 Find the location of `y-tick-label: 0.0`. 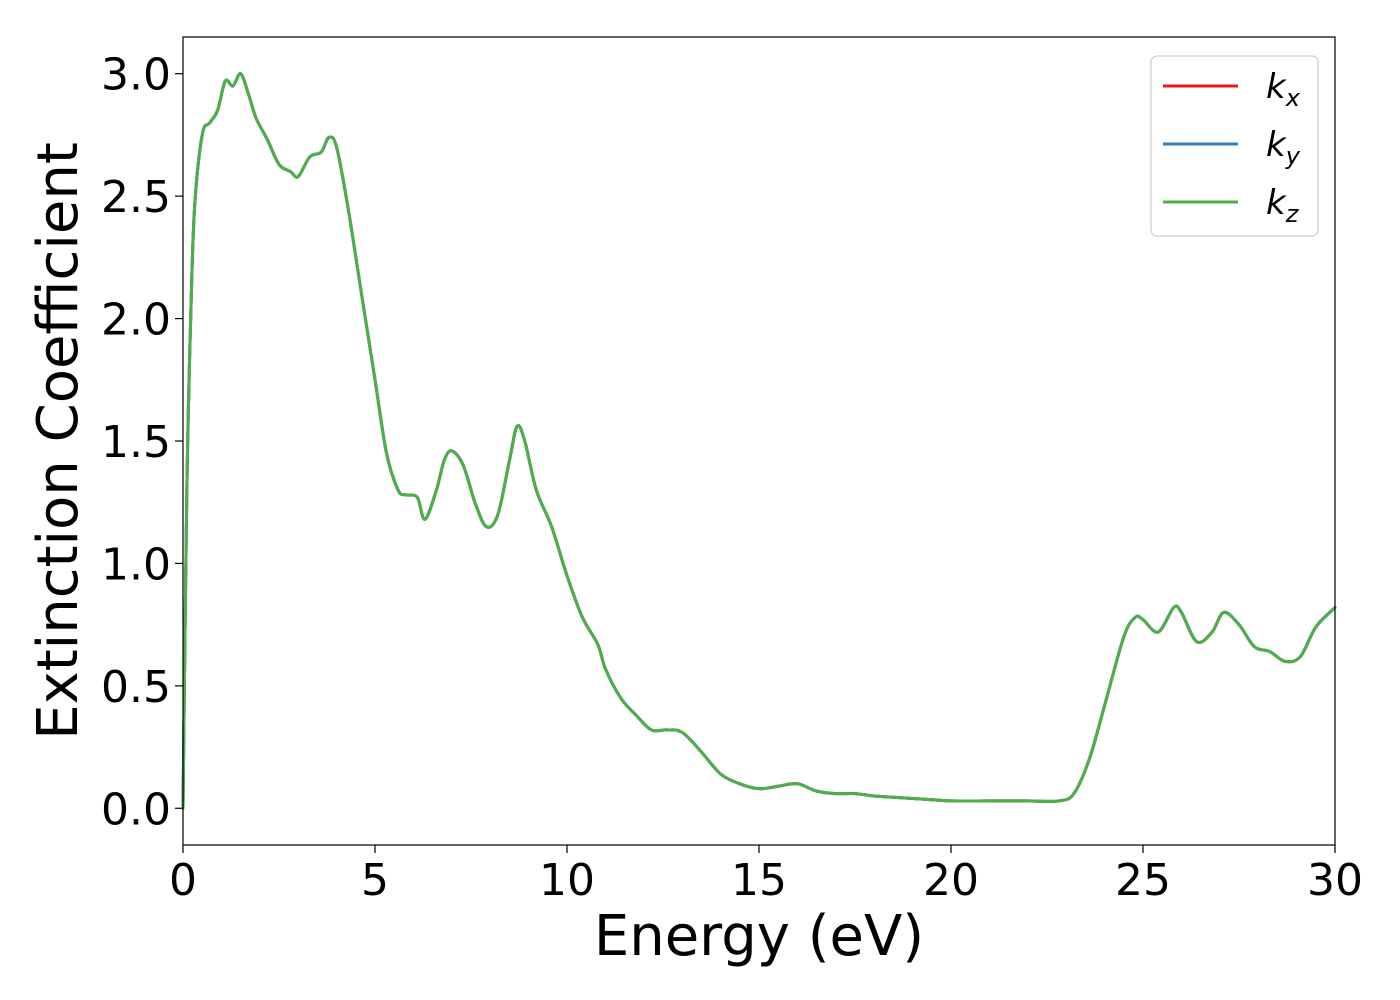

y-tick-label: 0.0 is located at coordinates (136, 809).